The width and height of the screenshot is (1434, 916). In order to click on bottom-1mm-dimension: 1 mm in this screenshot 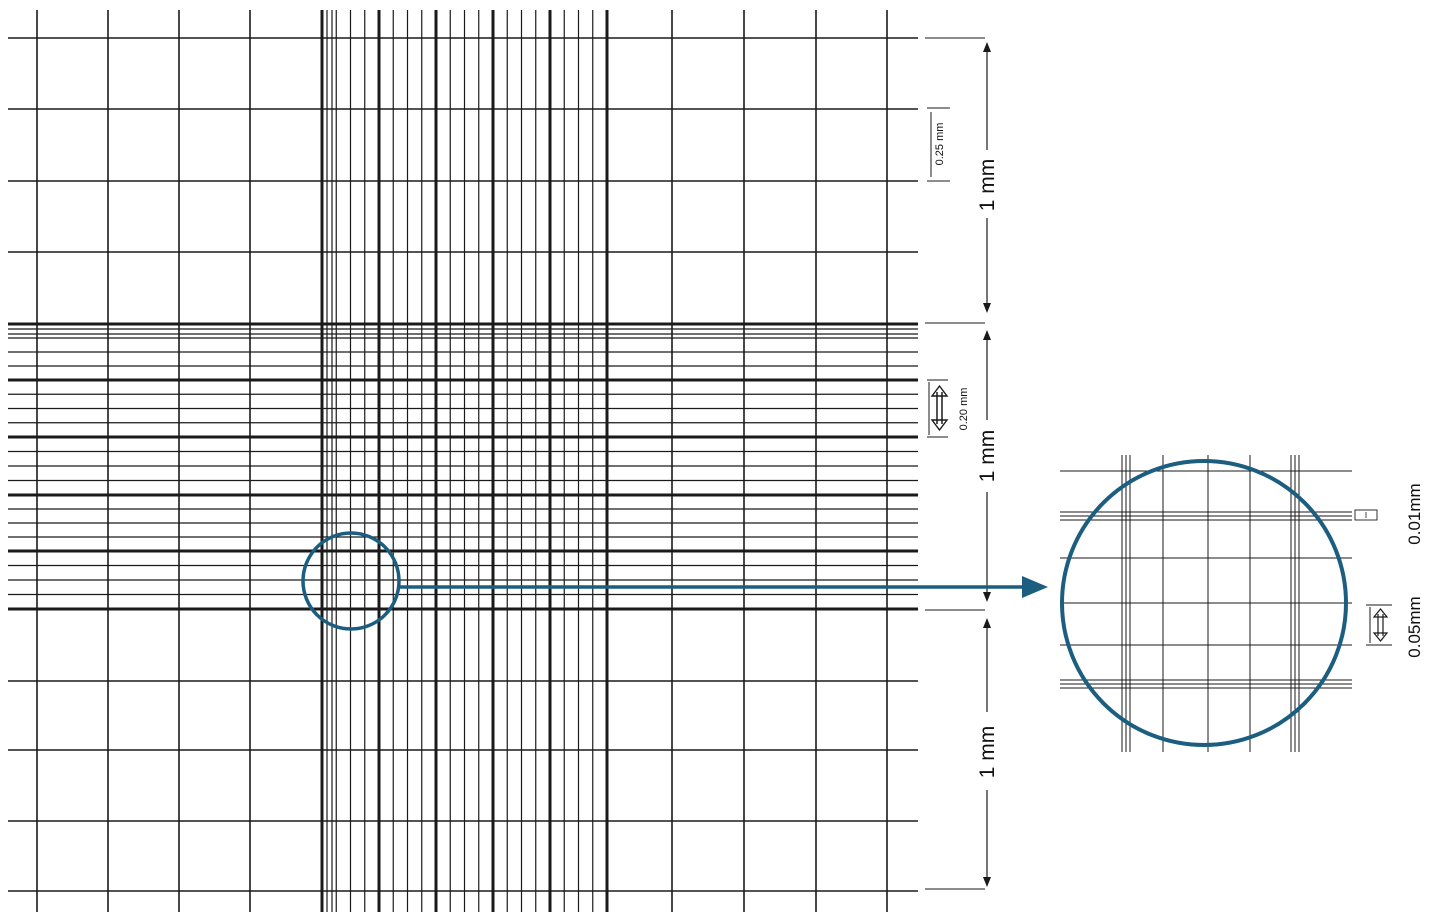, I will do `click(962, 754)`.